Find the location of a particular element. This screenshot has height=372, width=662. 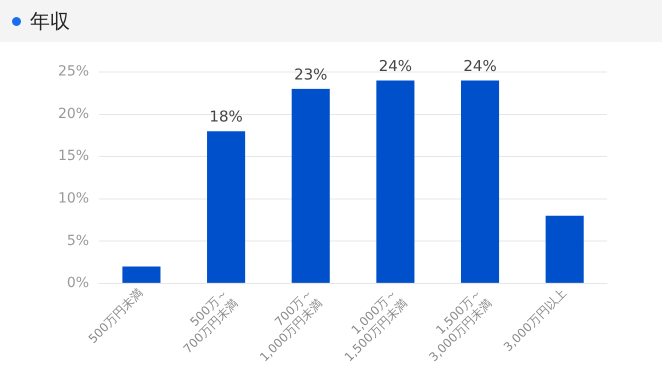

chart-title: 年収 is located at coordinates (50, 21).